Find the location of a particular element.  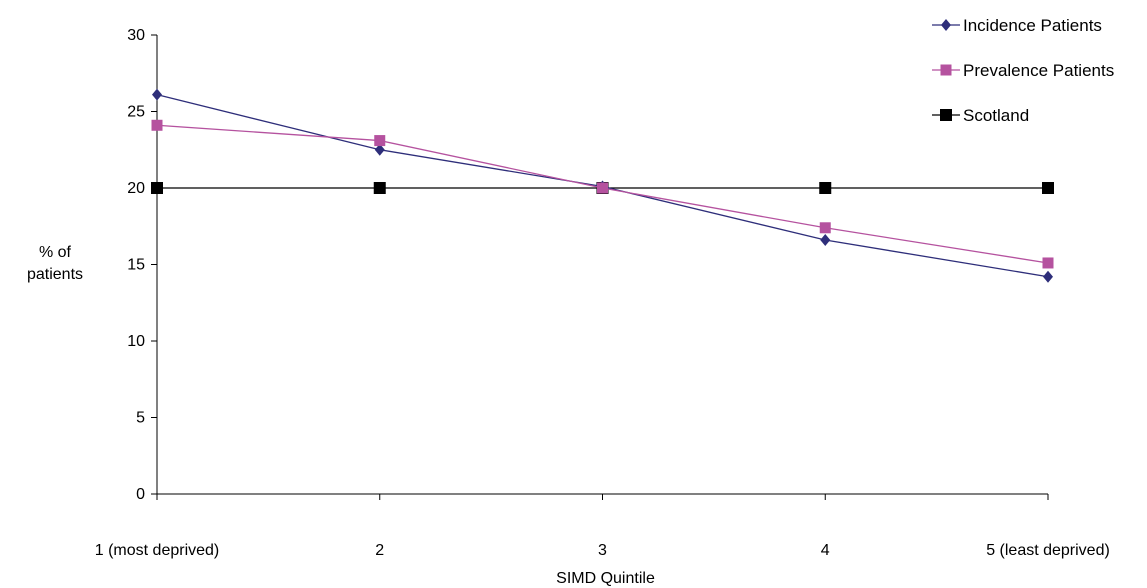

y-tick-label: 15 is located at coordinates (136, 265).